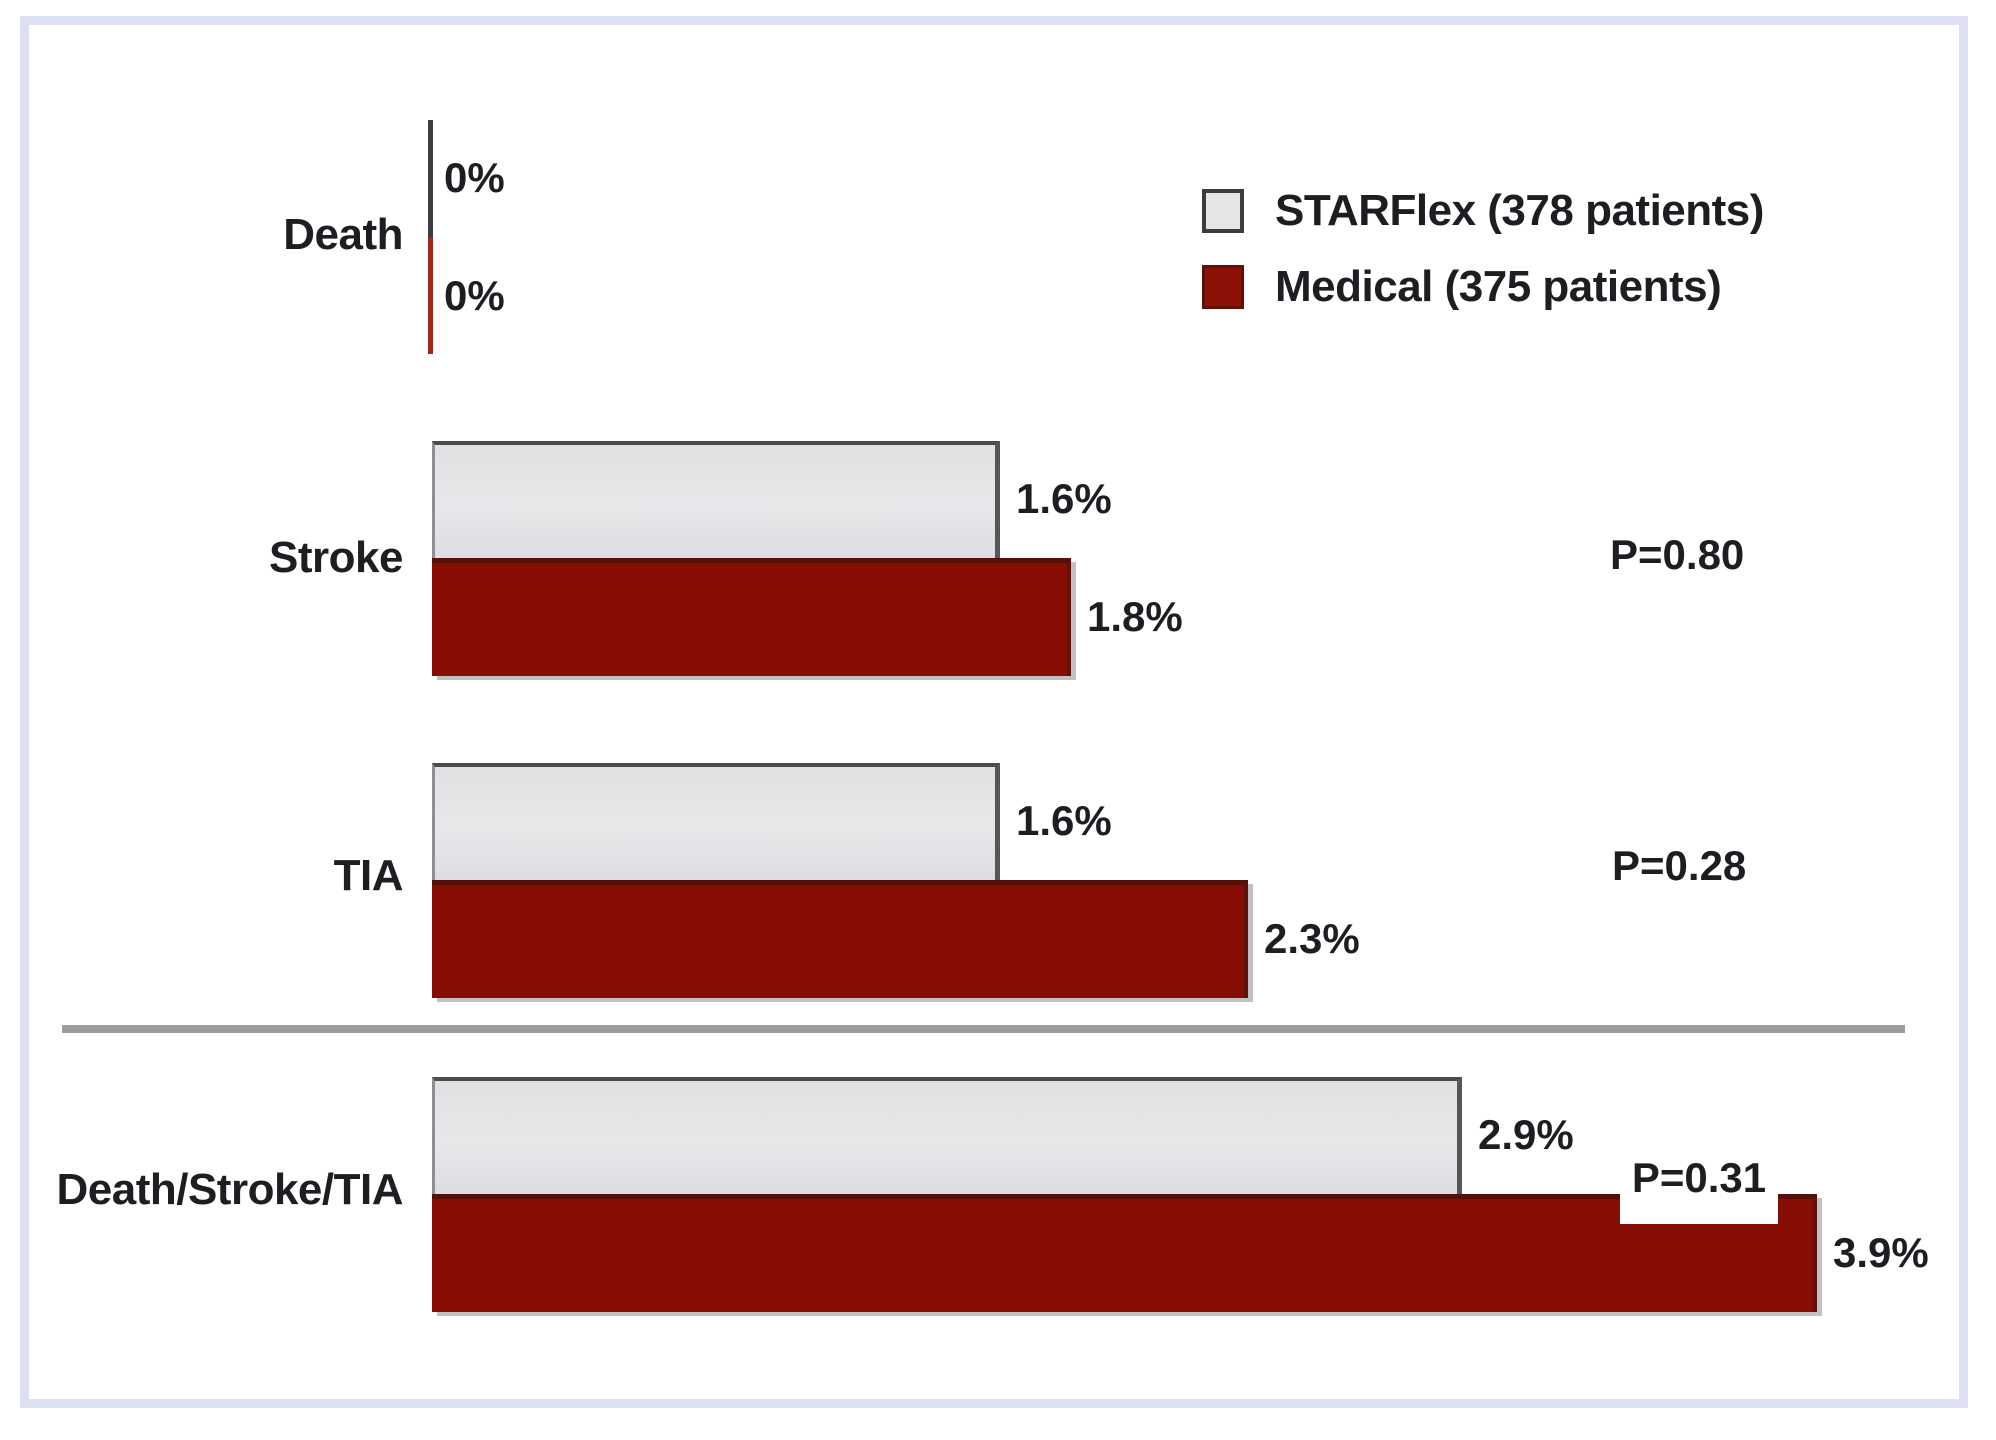 The image size is (1996, 1440). Describe the element at coordinates (983, 1029) in the screenshot. I see `section-separator` at that location.